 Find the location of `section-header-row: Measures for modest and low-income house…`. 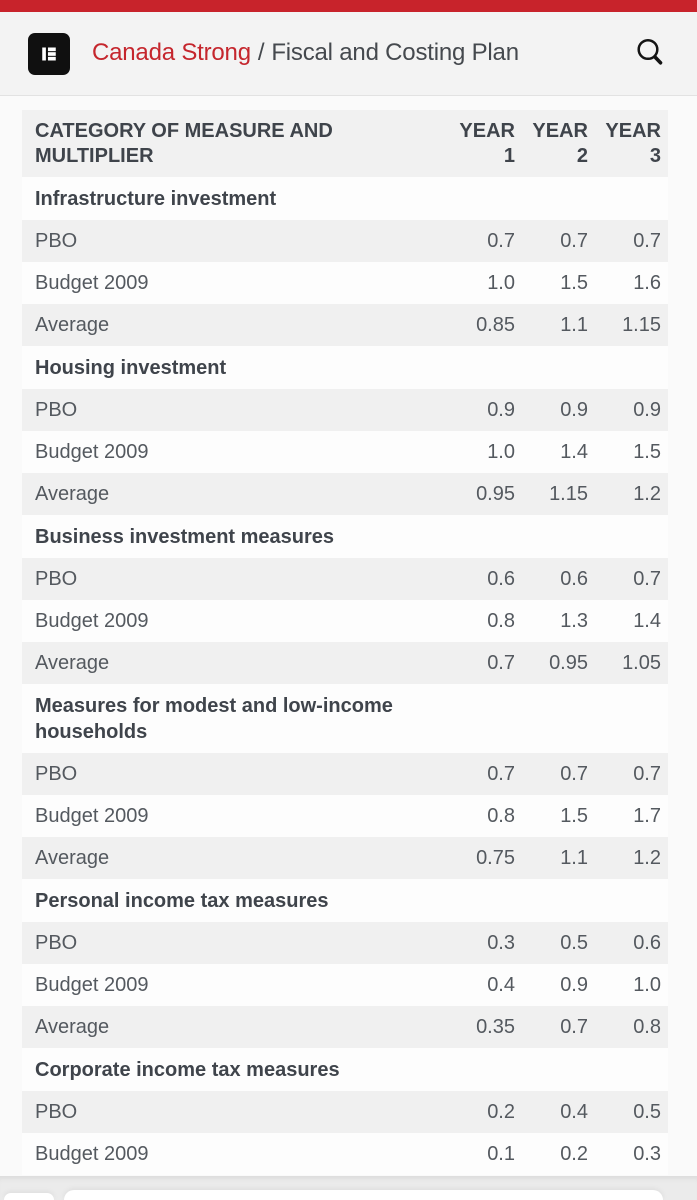

section-header-row: Measures for modest and low-income house… is located at coordinates (345, 718).